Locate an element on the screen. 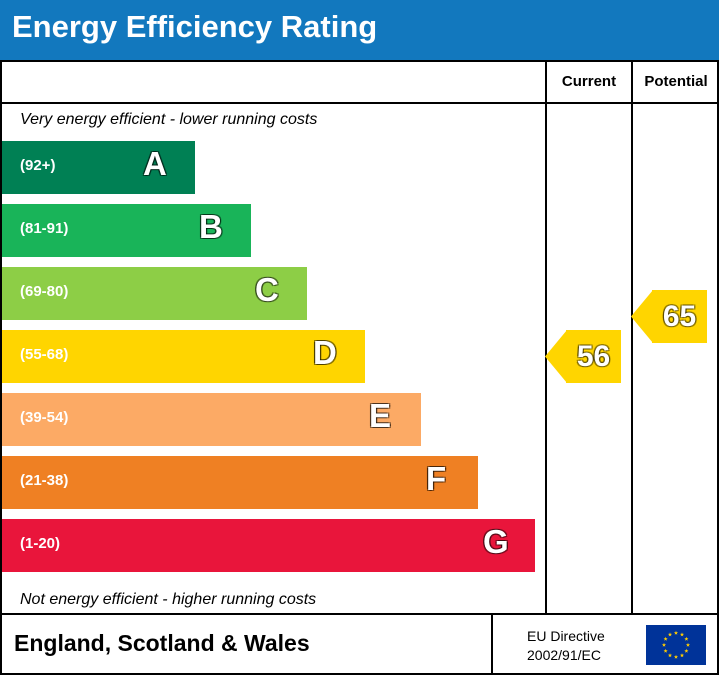 This screenshot has width=719, height=675. rating-value-potential: 65 is located at coordinates (679, 316).